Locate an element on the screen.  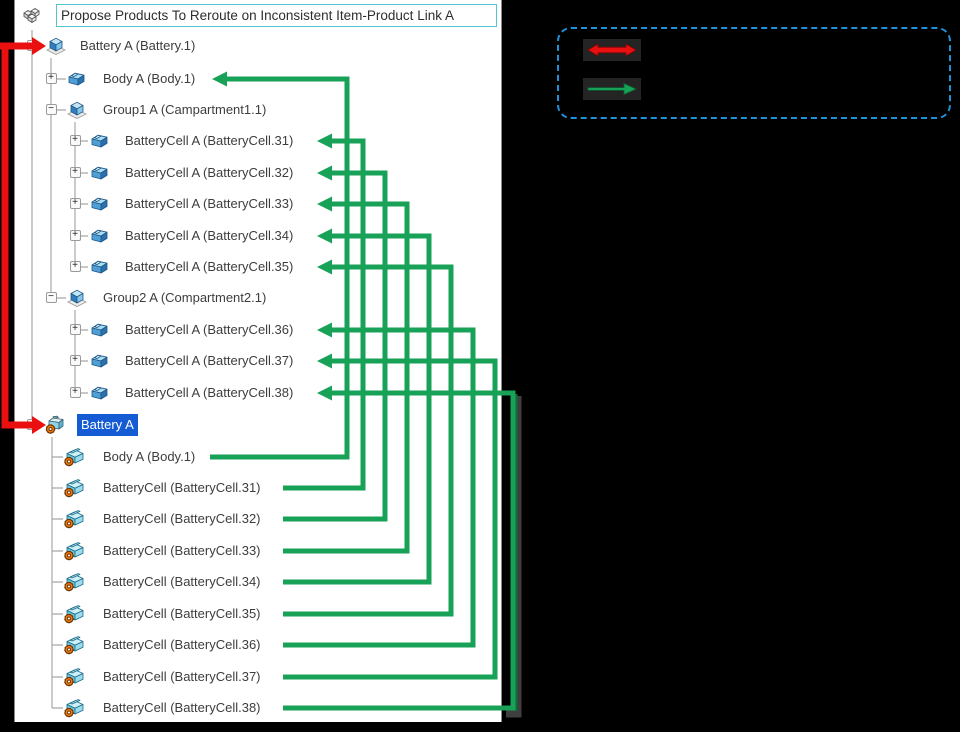
tree-node-label: BatteryCell A (BatteryCell.38) is located at coordinates (209, 392).